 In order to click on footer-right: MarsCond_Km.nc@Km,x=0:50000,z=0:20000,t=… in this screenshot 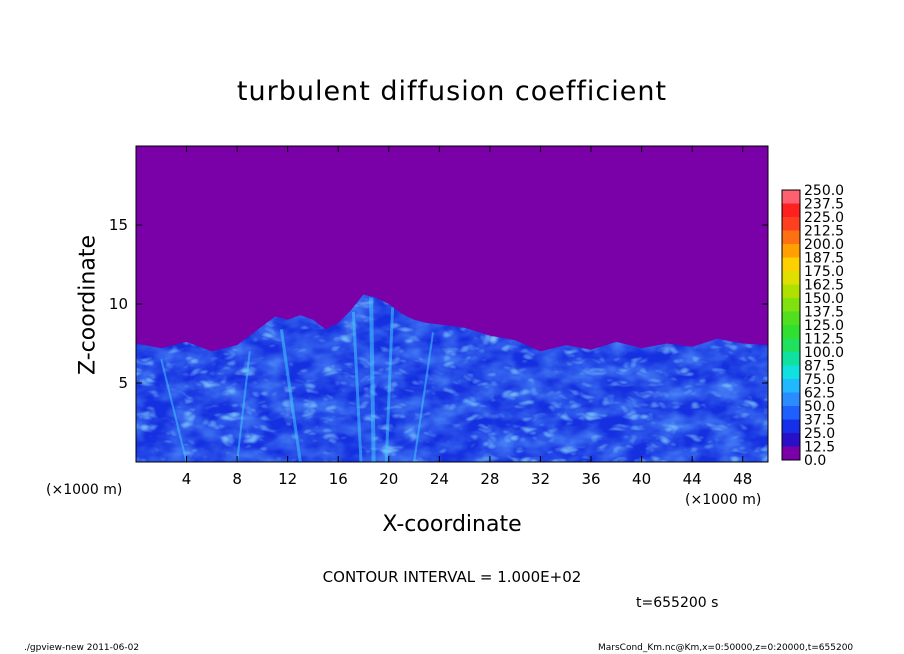, I will do `click(726, 648)`.